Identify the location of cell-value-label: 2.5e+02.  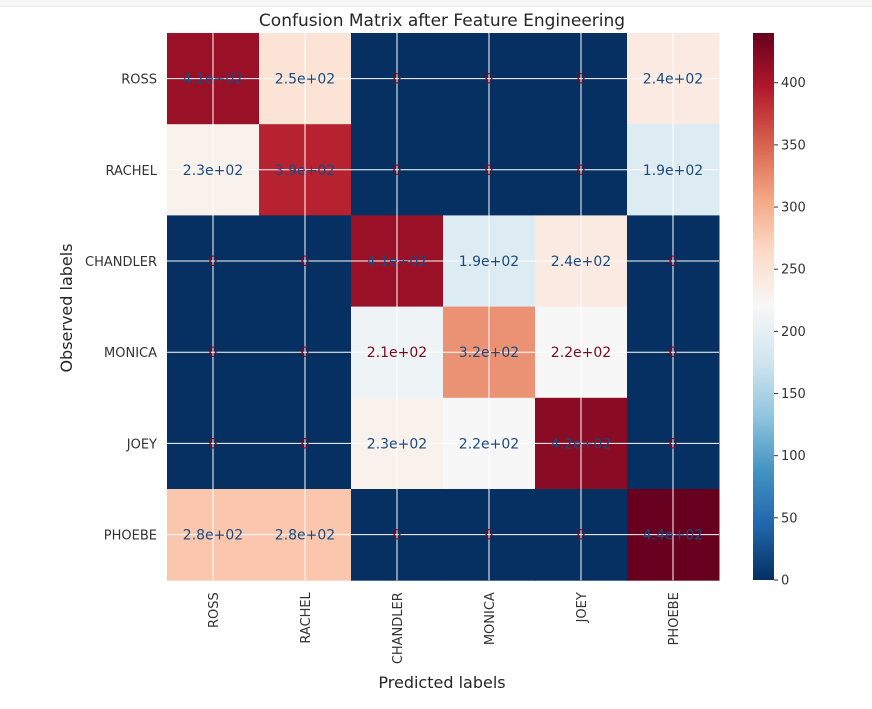
(305, 80).